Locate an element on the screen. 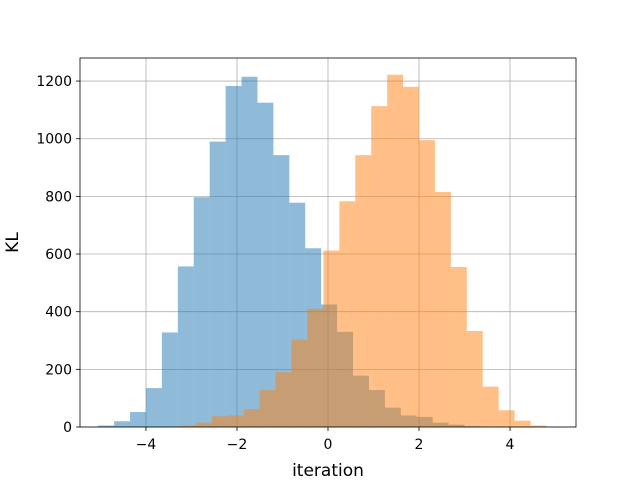 The width and height of the screenshot is (640, 480). x-tick-label: 4 is located at coordinates (510, 445).